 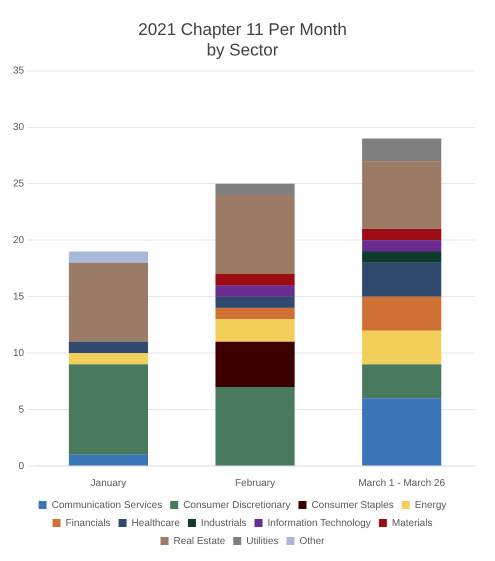 I want to click on chart-title: 2021 Chapter 11 Per Month by Sector, so click(x=242, y=40).